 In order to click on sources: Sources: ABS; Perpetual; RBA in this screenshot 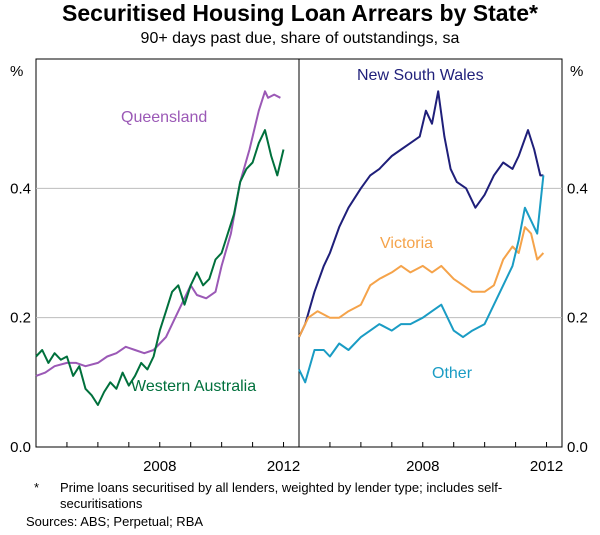, I will do `click(115, 521)`.